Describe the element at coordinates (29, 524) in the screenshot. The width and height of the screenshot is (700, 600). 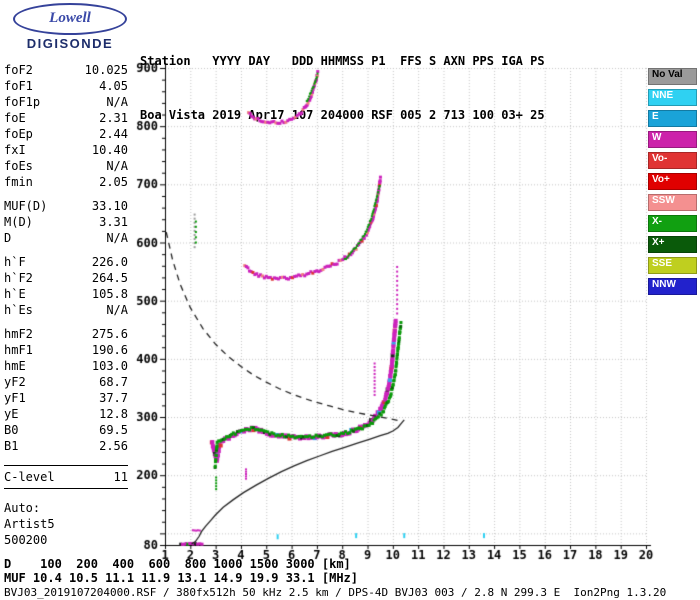
I see `param-text: Artist5` at that location.